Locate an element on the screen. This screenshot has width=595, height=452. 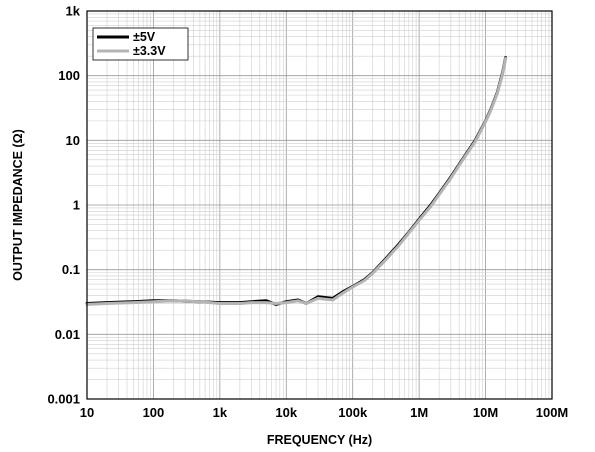
y-tick-label: 100 is located at coordinates (69, 75).